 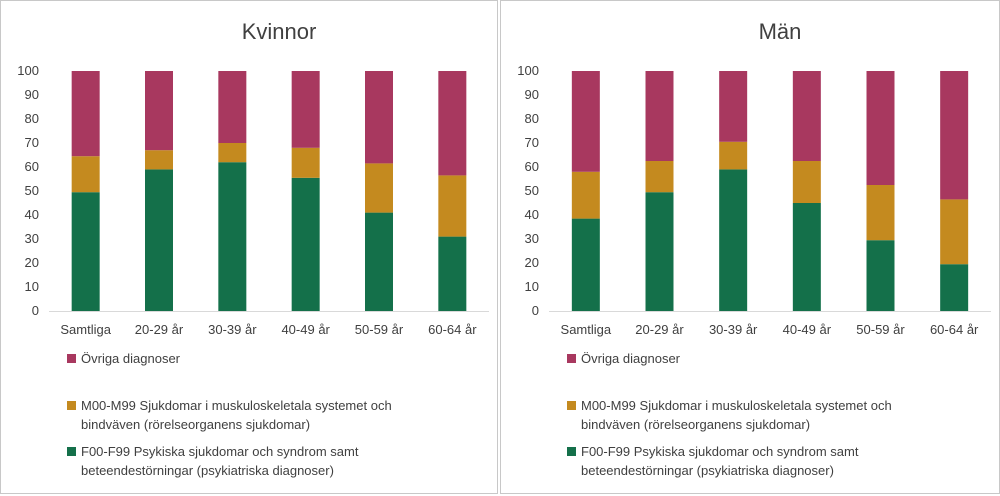 I want to click on chart-title: Män, so click(x=780, y=31).